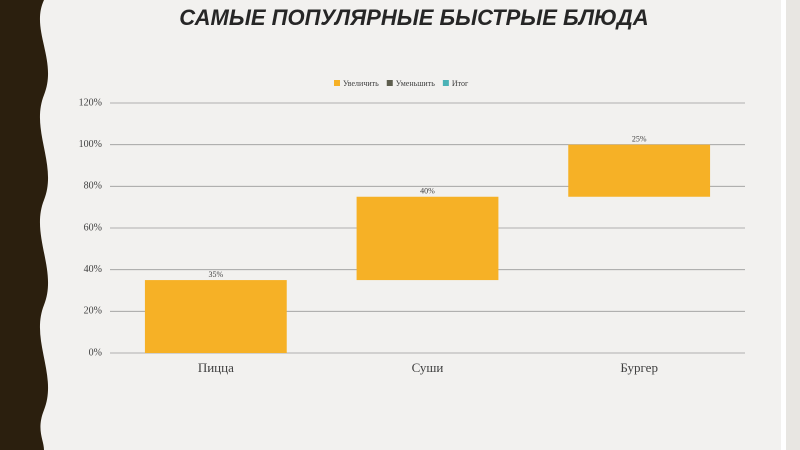  What do you see at coordinates (415, 83) in the screenshot?
I see `legend-label: Уменьшить` at bounding box center [415, 83].